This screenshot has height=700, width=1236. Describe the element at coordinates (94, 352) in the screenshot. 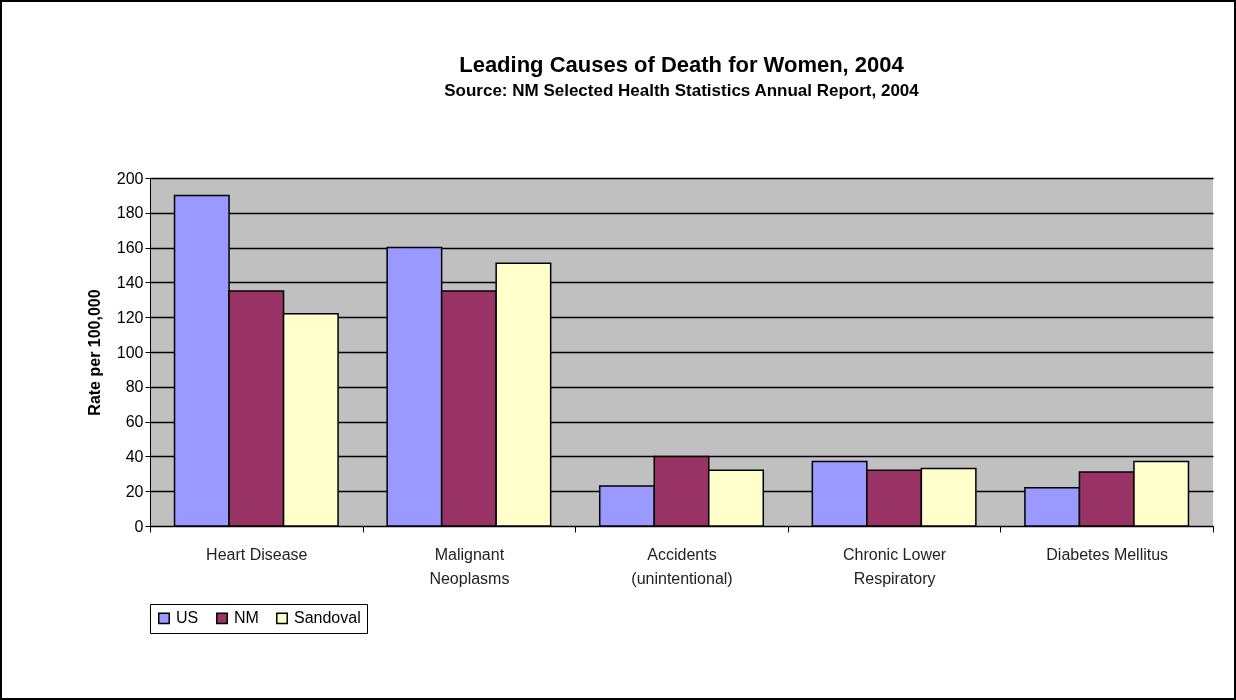

I see `y-axis-title: Rate per 100,000` at that location.